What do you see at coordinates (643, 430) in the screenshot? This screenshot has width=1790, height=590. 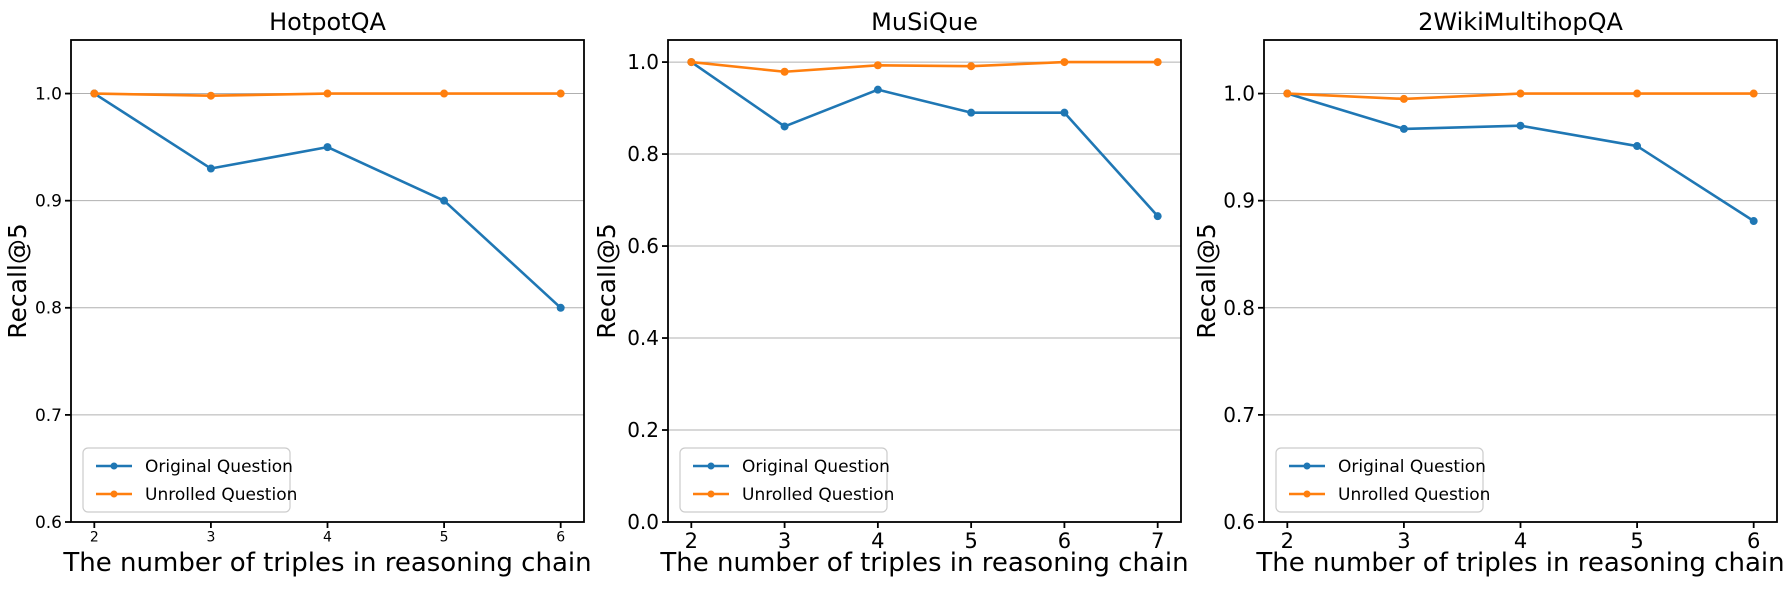 I see `y-tick-label: 0.2` at bounding box center [643, 430].